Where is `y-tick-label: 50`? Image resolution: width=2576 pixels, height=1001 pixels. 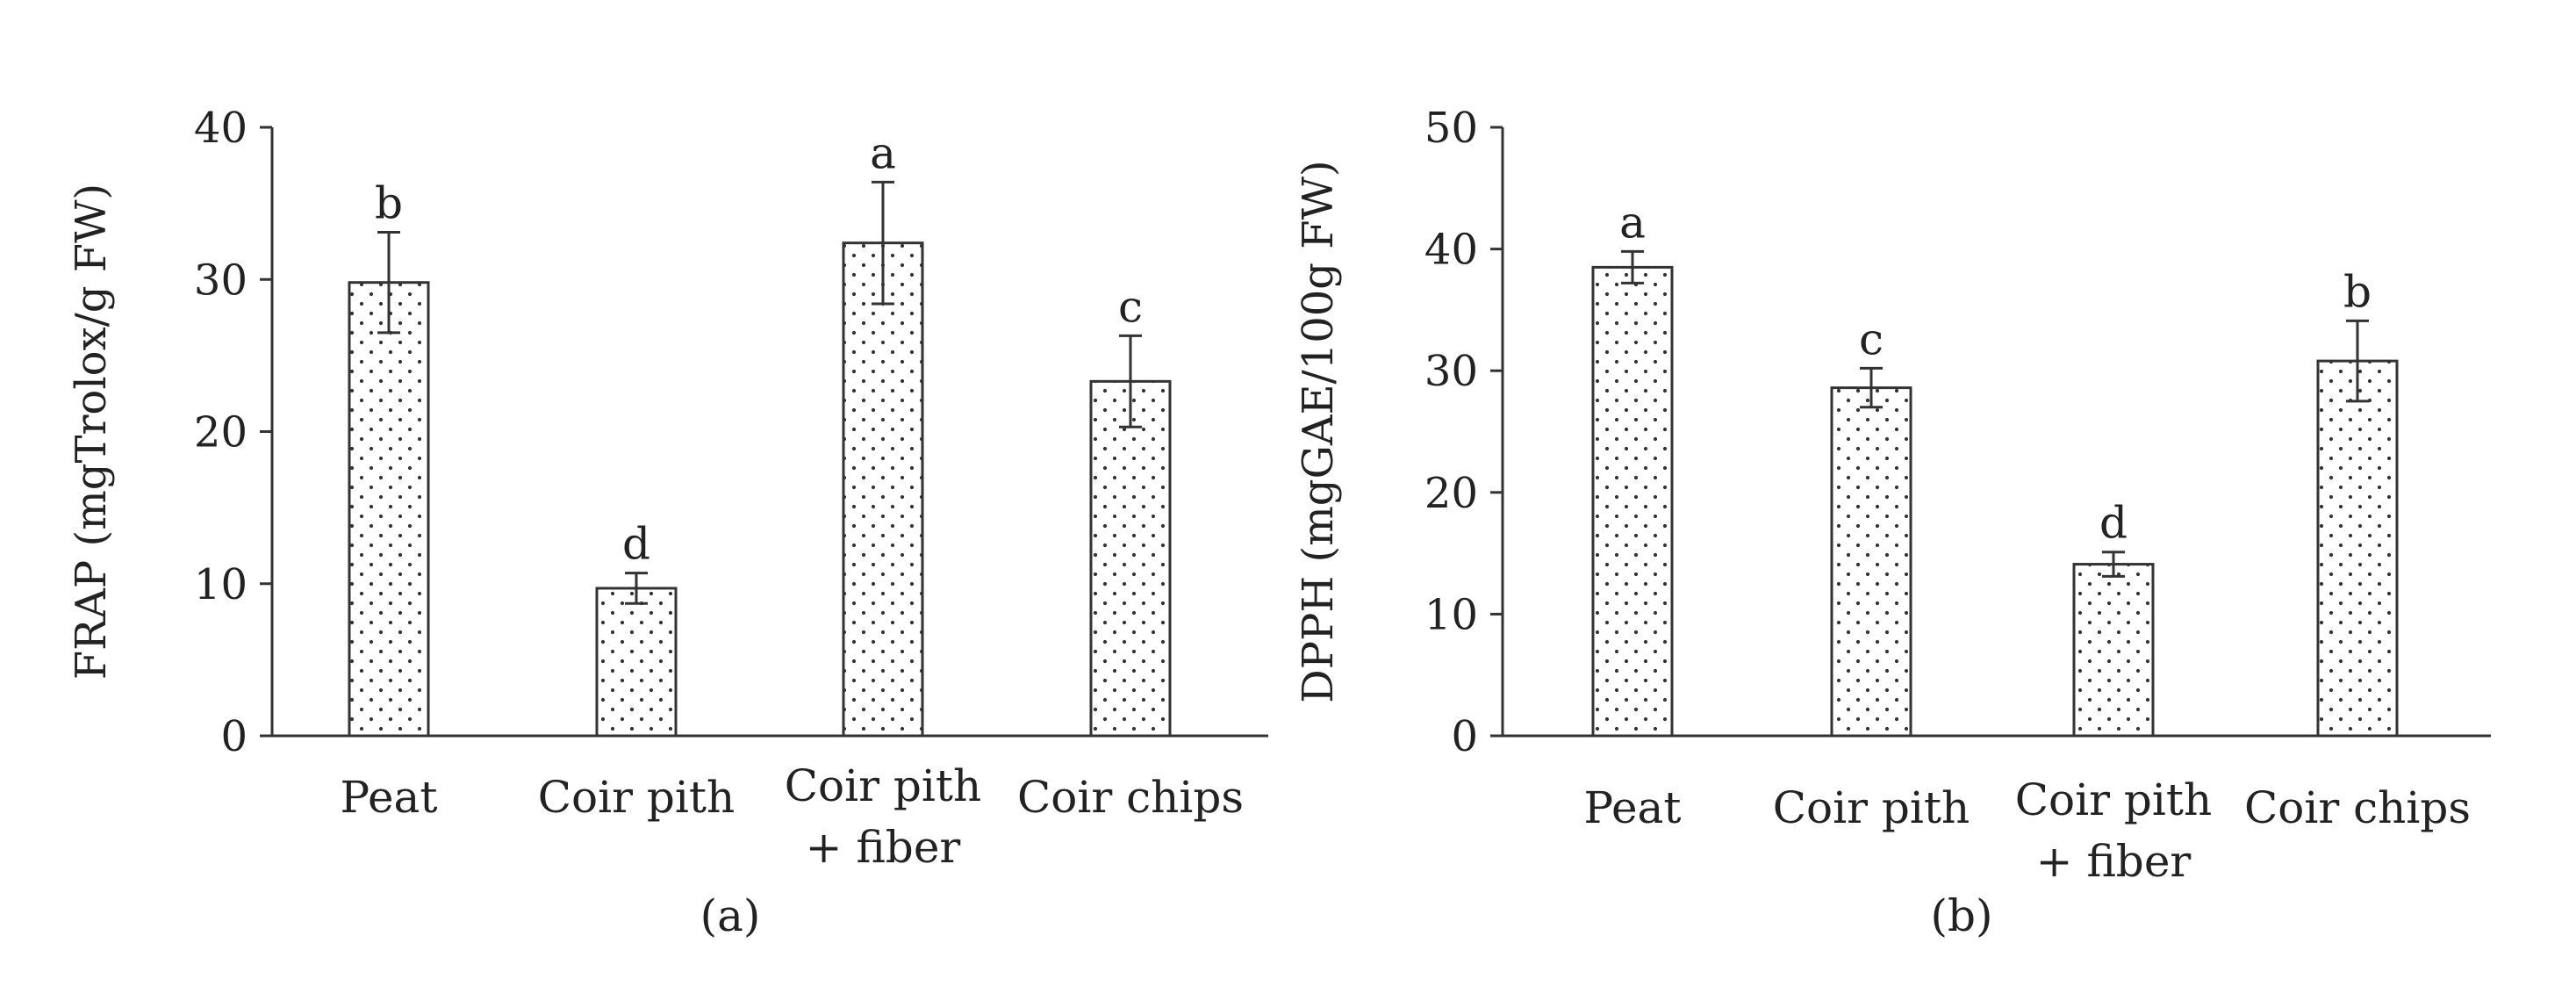
y-tick-label: 50 is located at coordinates (1451, 128).